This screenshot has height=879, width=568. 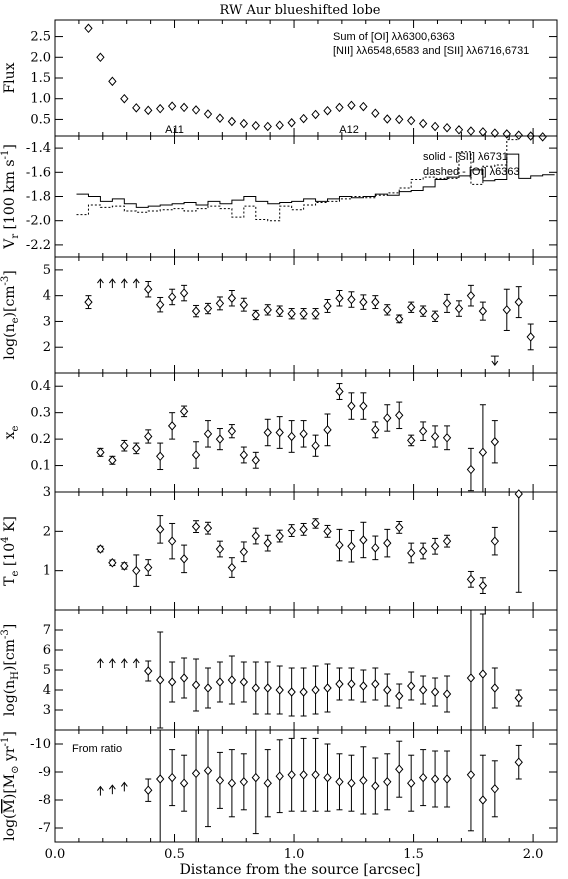 What do you see at coordinates (38, 245) in the screenshot?
I see `y-tick-label: -2.2` at bounding box center [38, 245].